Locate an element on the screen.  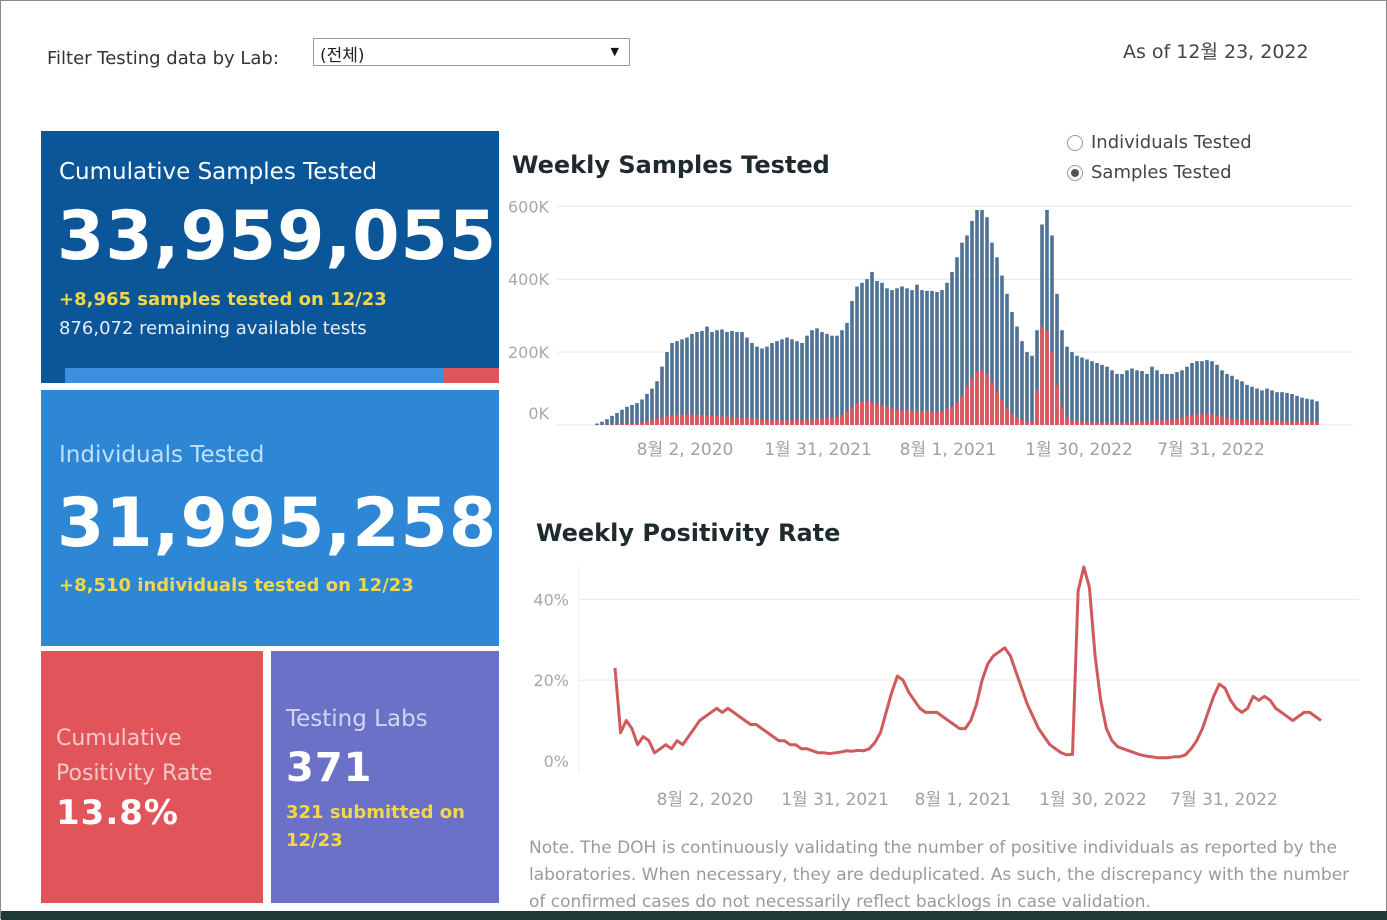
weekly-positivity-title: Weekly Positivity Rate is located at coordinates (688, 533).